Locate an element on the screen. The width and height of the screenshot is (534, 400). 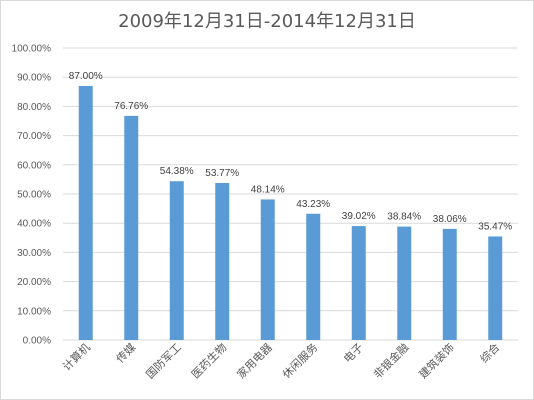
data-label: 54.38% is located at coordinates (177, 171).